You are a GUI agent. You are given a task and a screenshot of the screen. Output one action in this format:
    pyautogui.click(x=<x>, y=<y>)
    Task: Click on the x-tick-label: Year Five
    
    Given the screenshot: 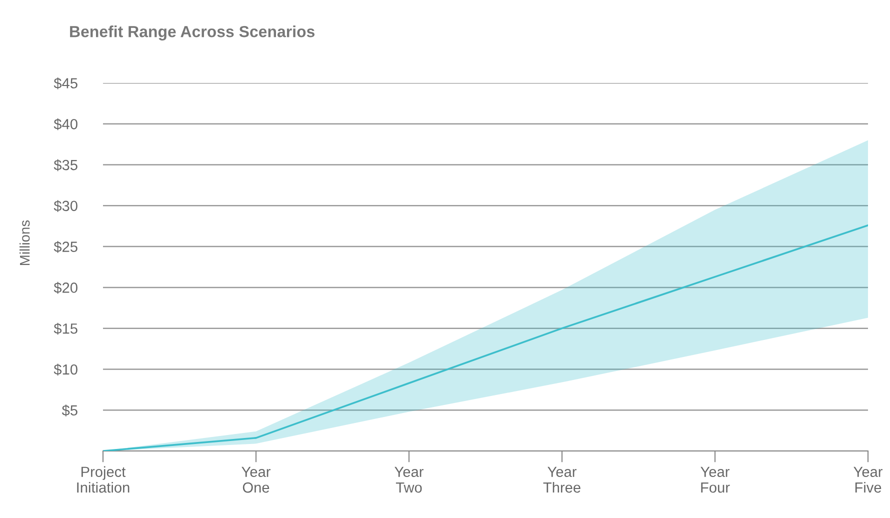 What is the action you would take?
    pyautogui.click(x=868, y=479)
    